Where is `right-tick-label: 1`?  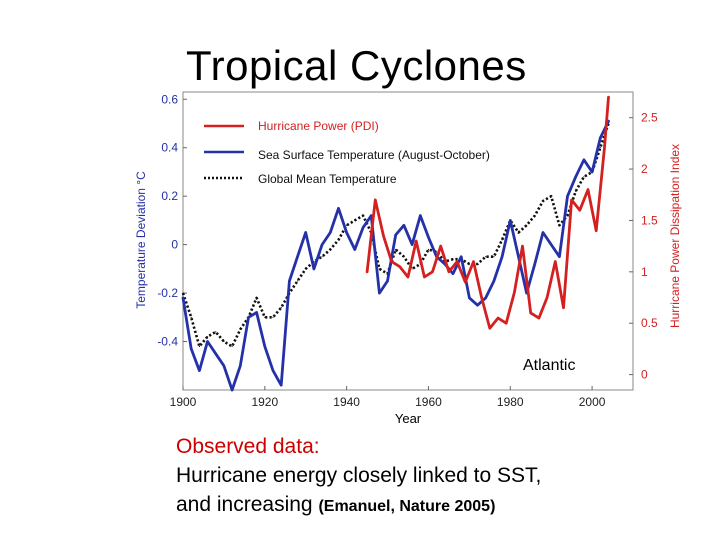
right-tick-label: 1 is located at coordinates (644, 272).